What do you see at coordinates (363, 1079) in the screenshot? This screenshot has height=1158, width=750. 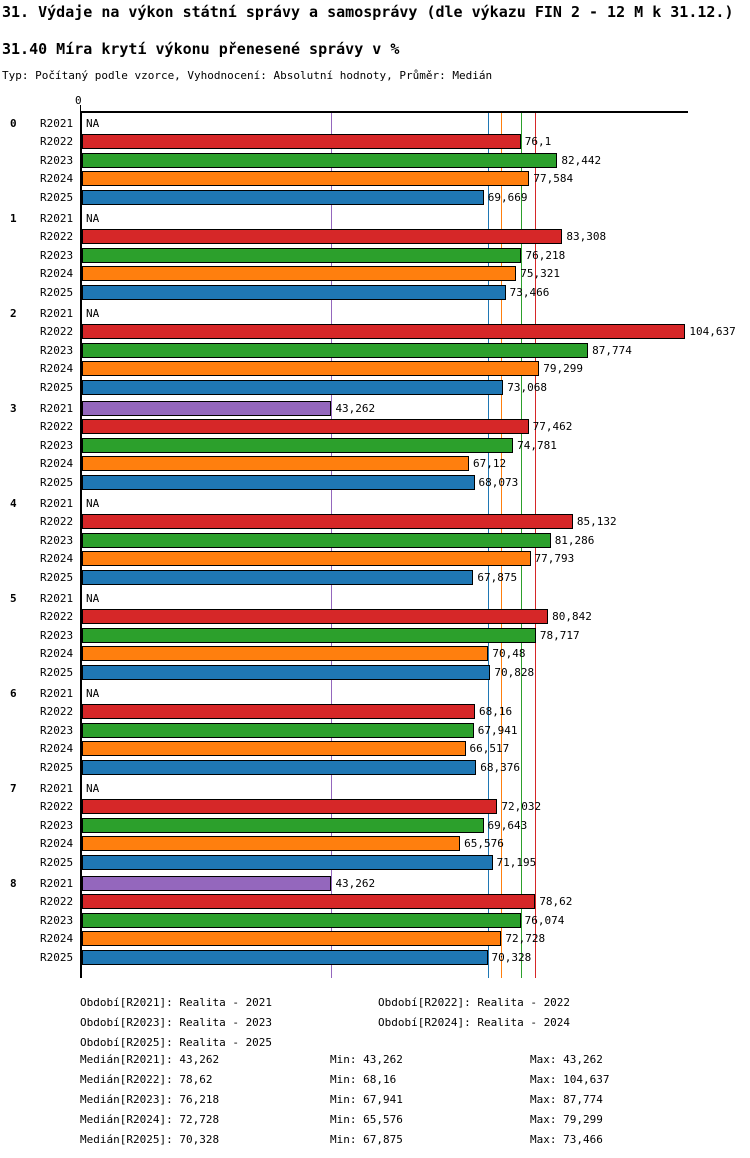 I see `stat-min: Min: 68,16` at bounding box center [363, 1079].